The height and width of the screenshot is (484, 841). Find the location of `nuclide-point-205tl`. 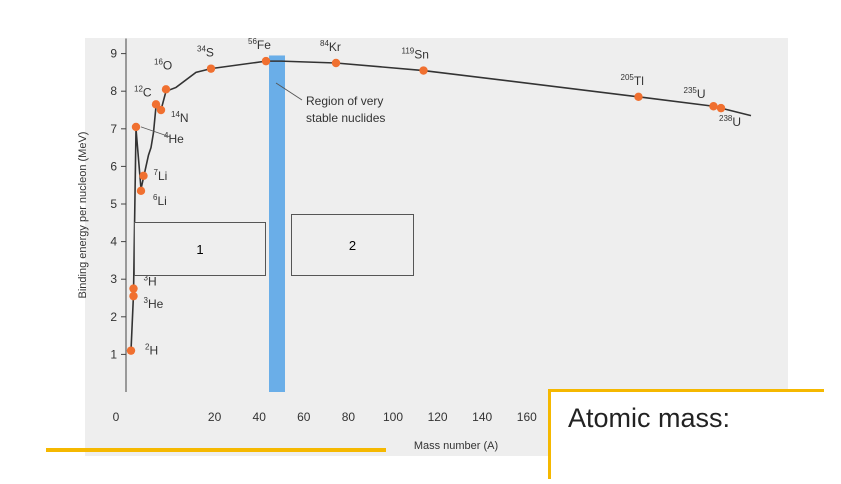

nuclide-point-205tl is located at coordinates (638, 97).